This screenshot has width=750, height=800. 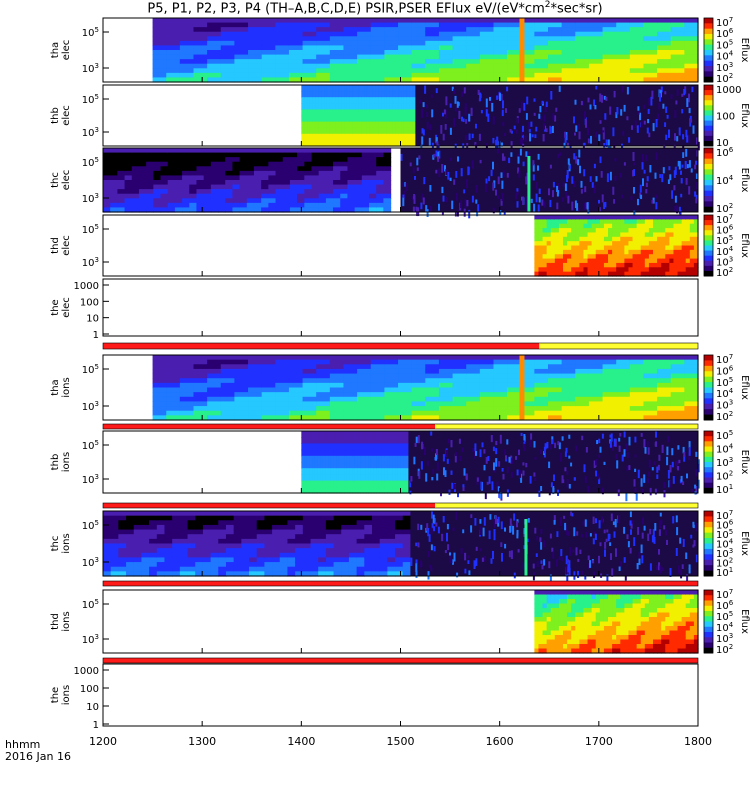 I want to click on spike-mark, so click(x=529, y=184).